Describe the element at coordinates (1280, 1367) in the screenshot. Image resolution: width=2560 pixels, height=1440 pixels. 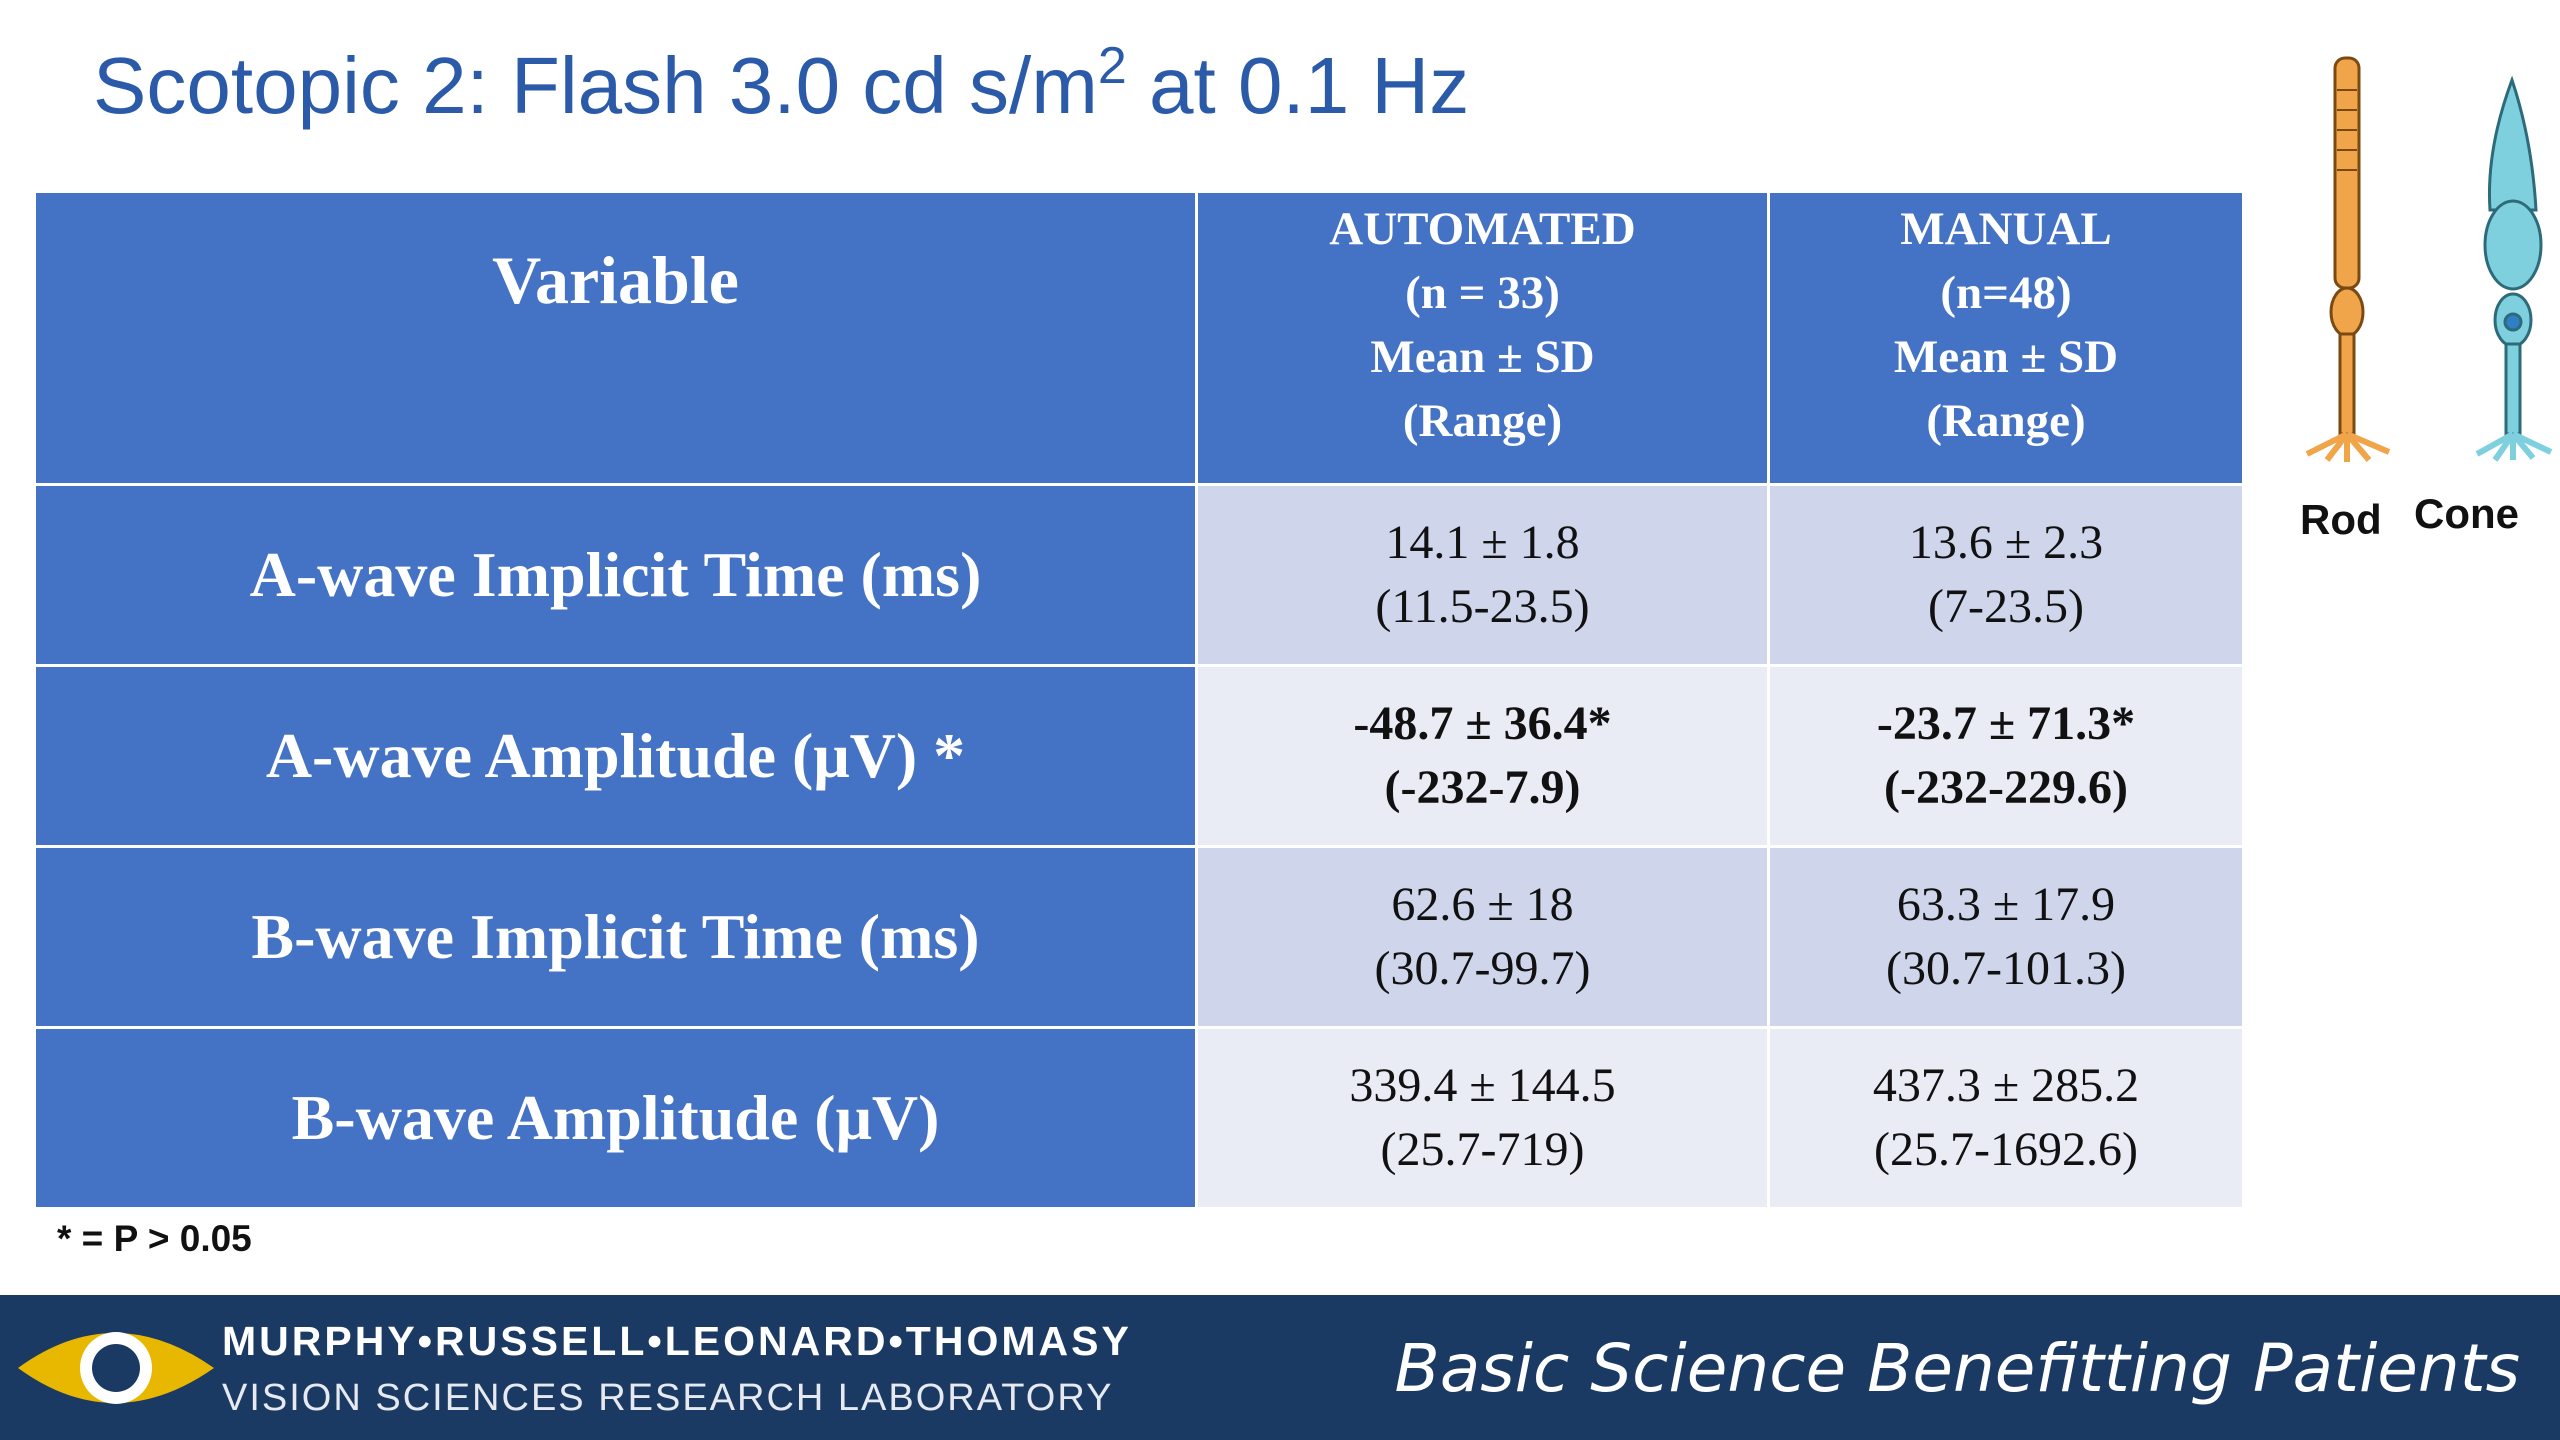
I see `footer-band` at that location.